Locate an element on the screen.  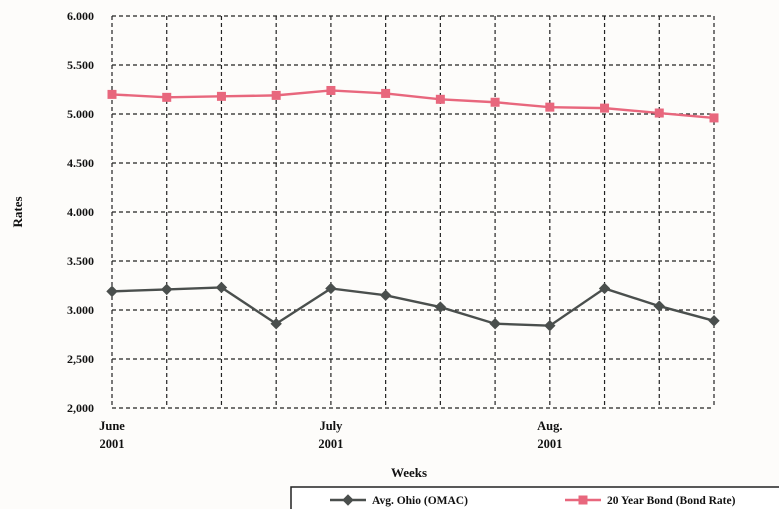
x-tick-label: July is located at coordinates (331, 426).